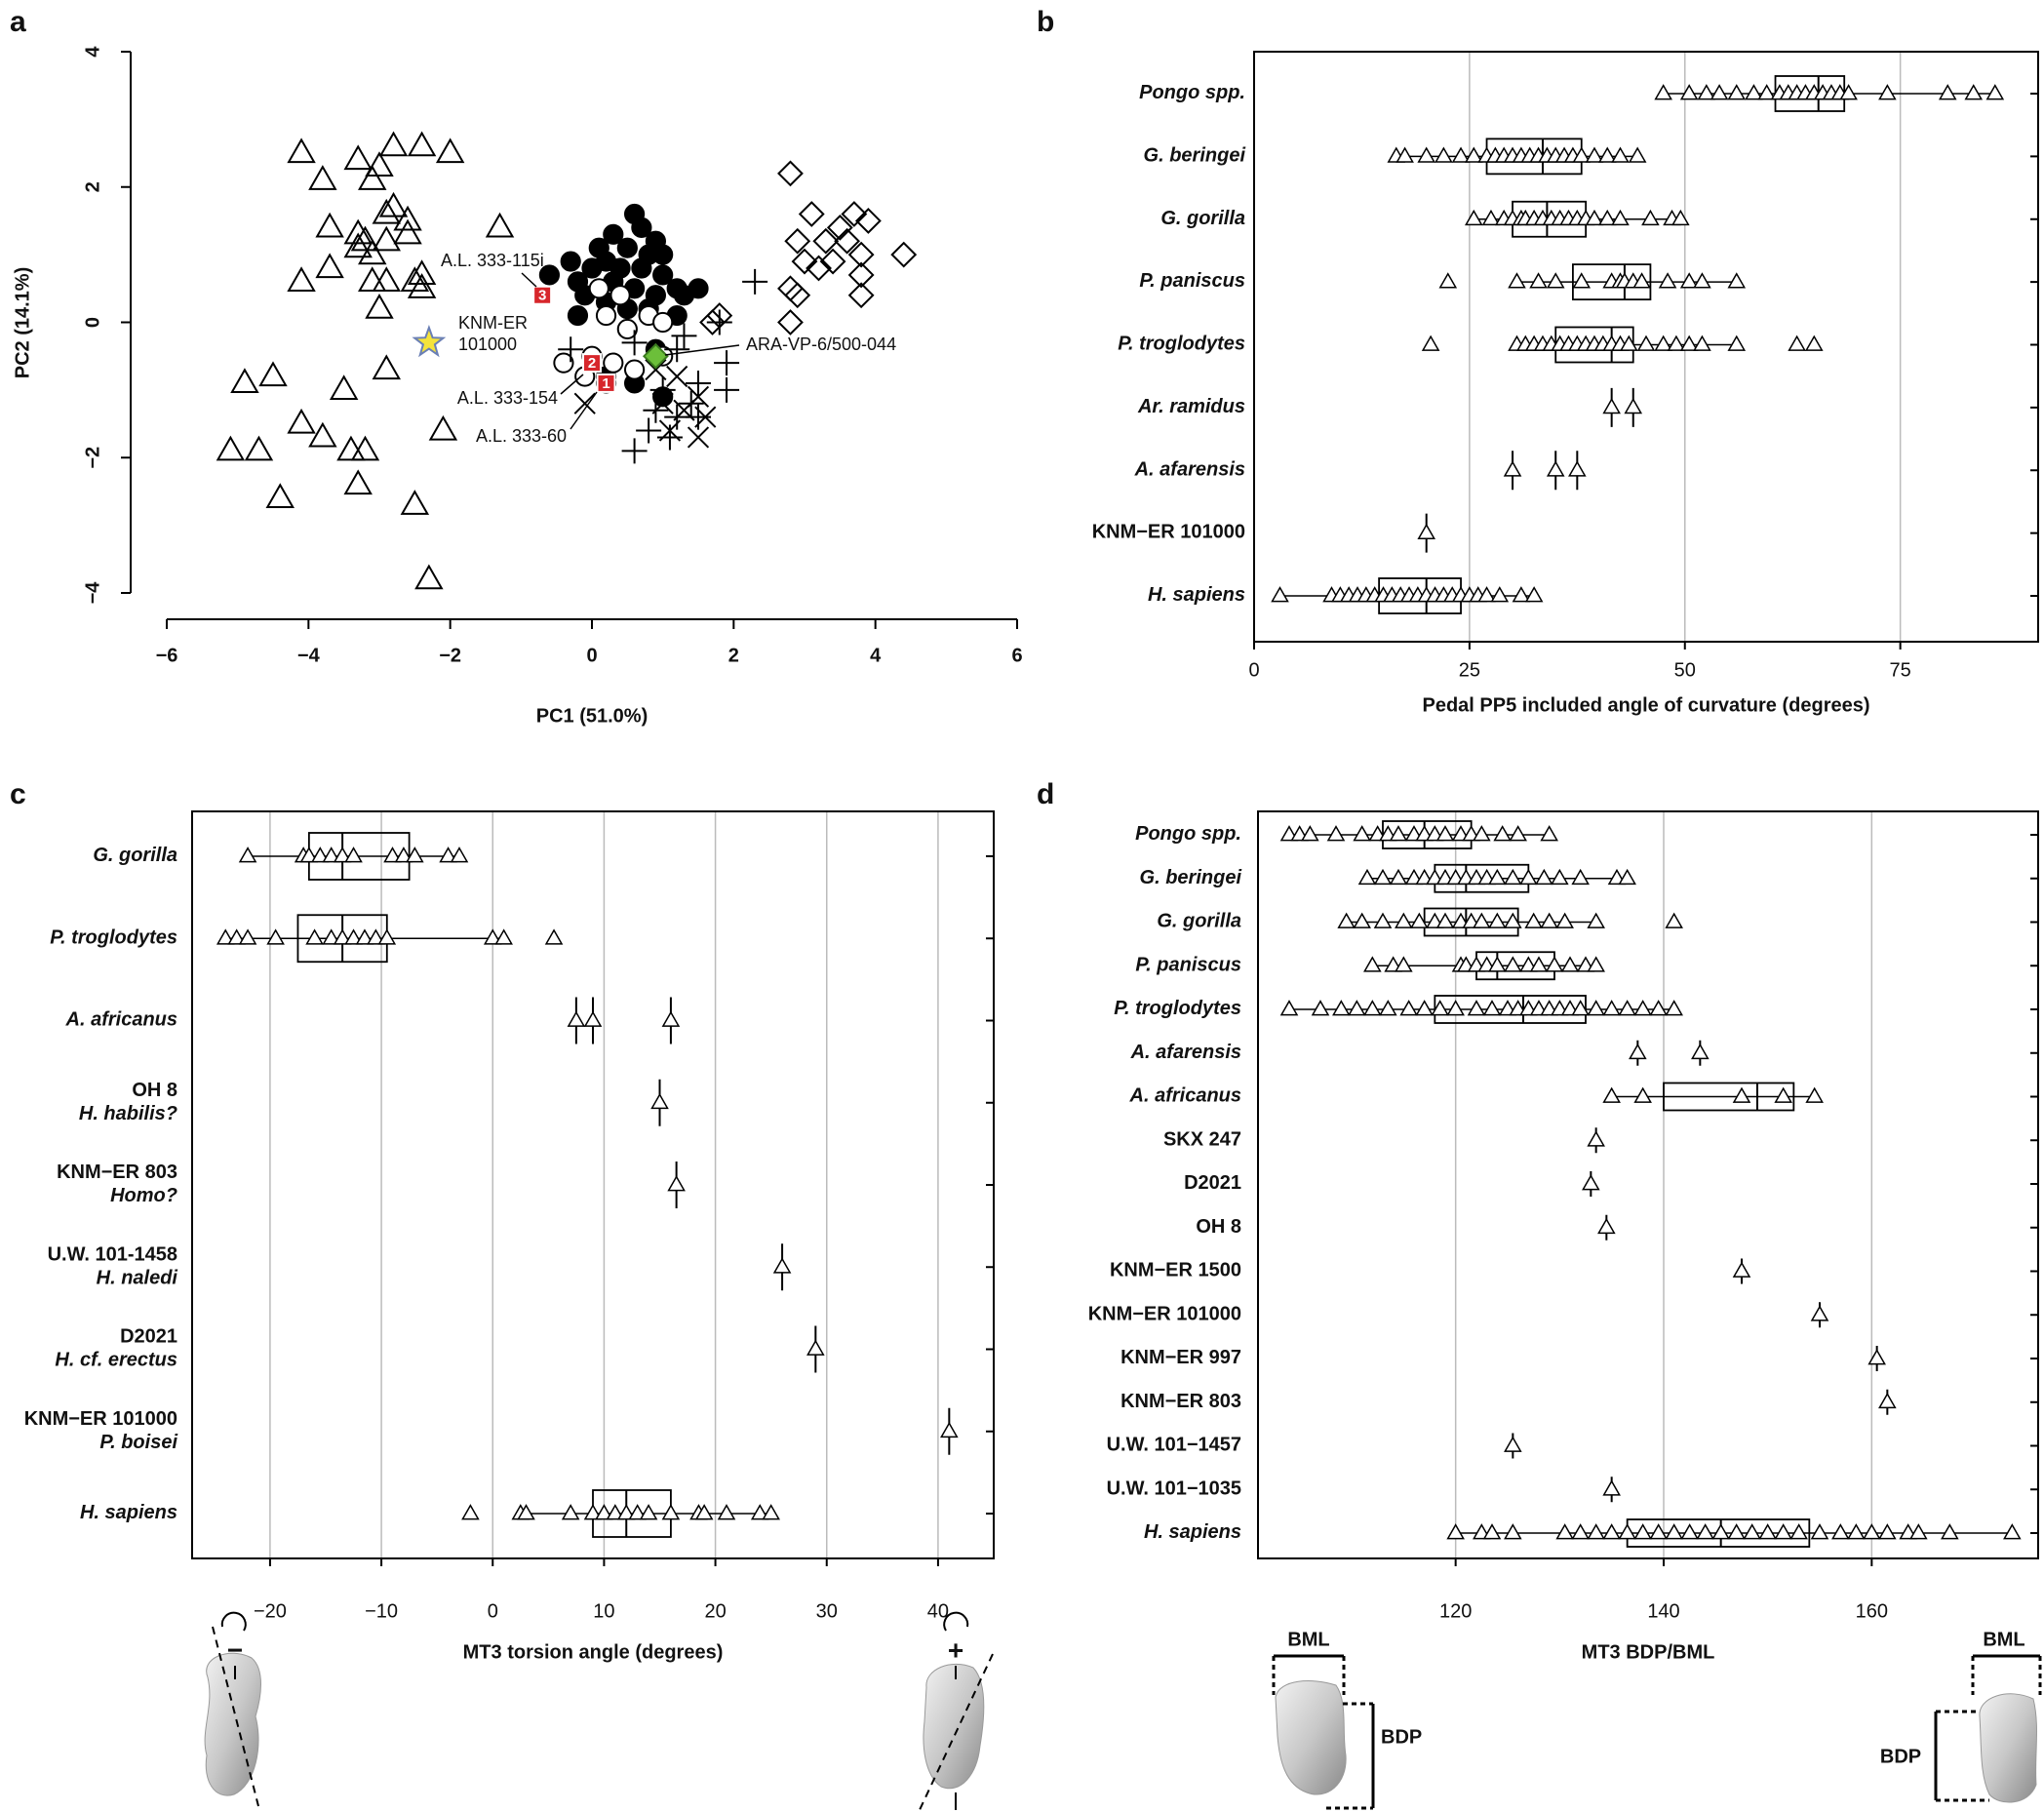 The width and height of the screenshot is (2044, 1812). I want to click on square-marker, so click(606, 383).